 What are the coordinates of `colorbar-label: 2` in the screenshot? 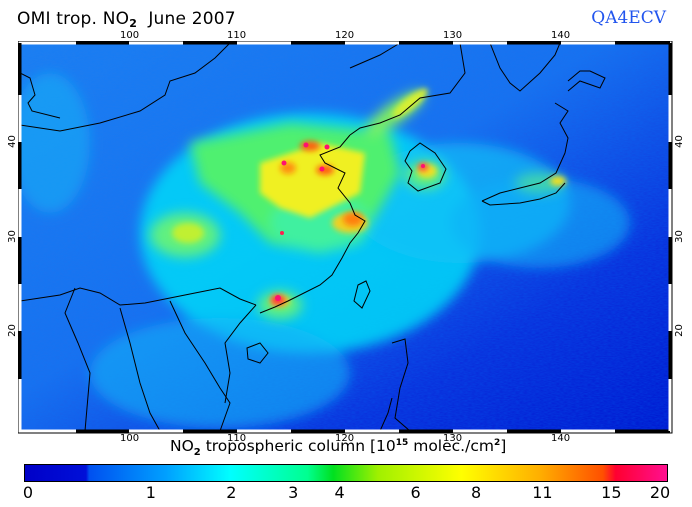 It's located at (231, 492).